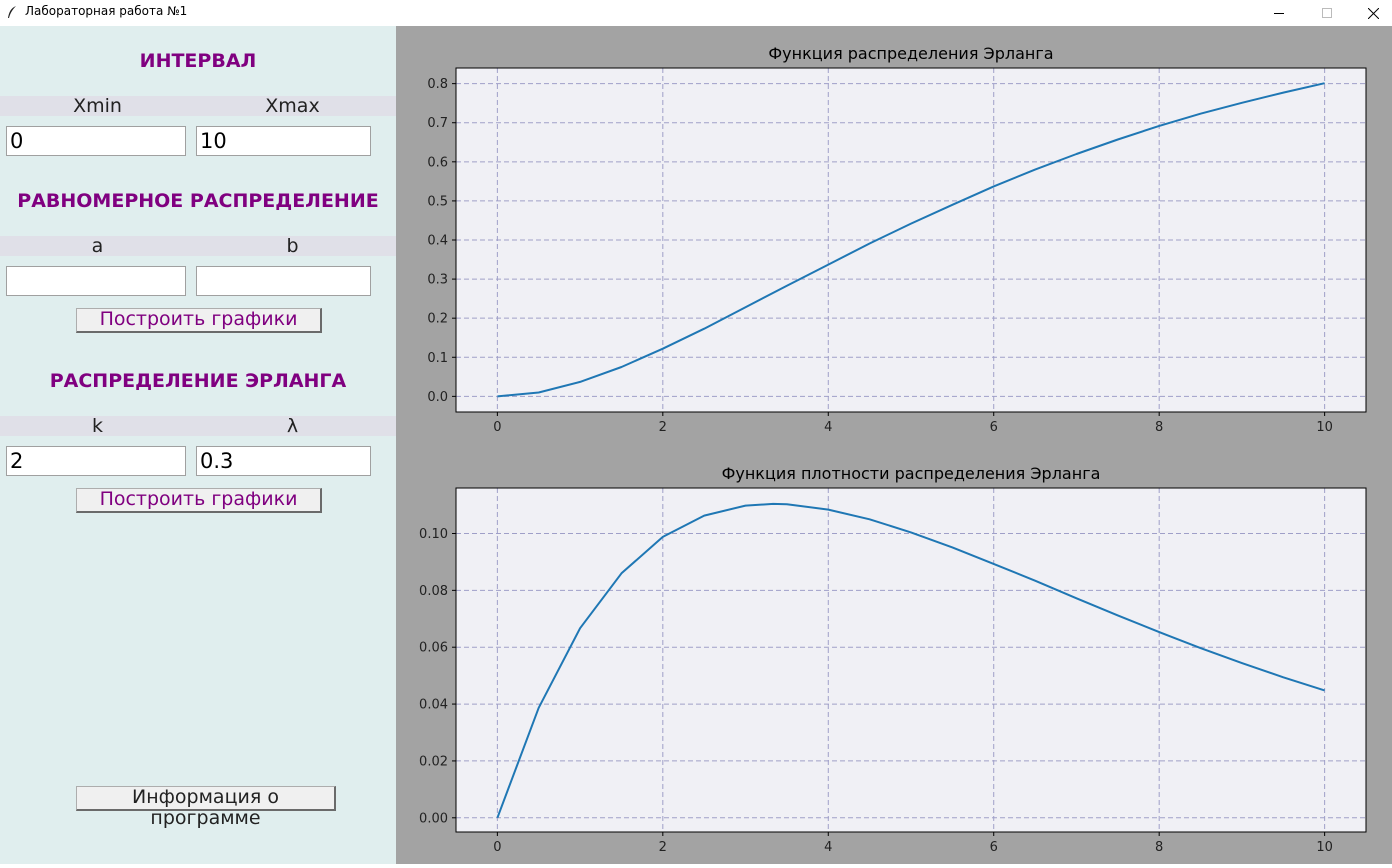 The width and height of the screenshot is (1392, 868). Describe the element at coordinates (198, 106) in the screenshot. I see `interval-label-row: Xmin Xmax` at that location.